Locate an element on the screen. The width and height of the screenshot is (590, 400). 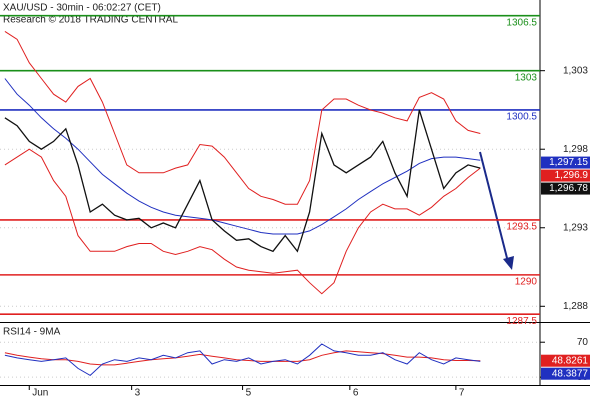
x-tick-label: 3 is located at coordinates (138, 393).